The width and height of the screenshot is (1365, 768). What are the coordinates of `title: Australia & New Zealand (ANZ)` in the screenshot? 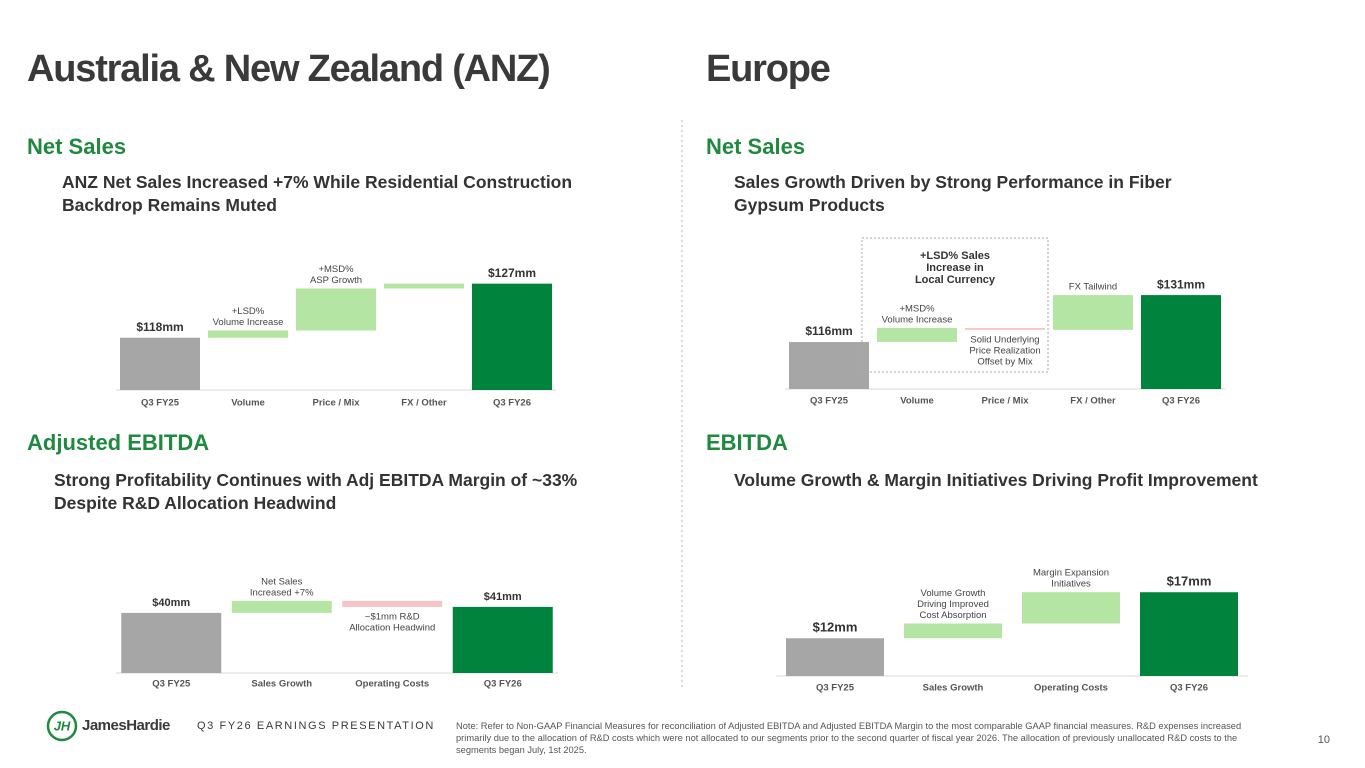 It's located at (289, 69).